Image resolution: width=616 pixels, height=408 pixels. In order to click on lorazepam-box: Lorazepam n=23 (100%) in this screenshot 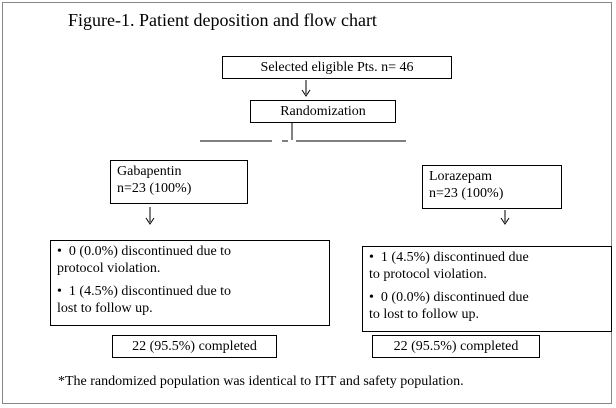, I will do `click(492, 187)`.